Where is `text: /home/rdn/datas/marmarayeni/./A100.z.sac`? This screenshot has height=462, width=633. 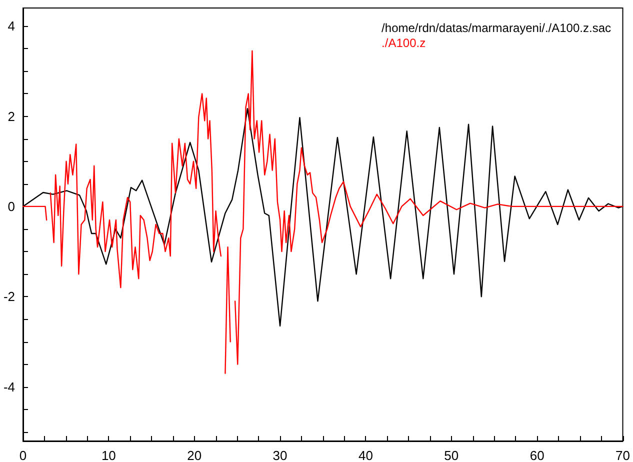 text: /home/rdn/datas/marmarayeni/./A100.z.sac is located at coordinates (497, 28).